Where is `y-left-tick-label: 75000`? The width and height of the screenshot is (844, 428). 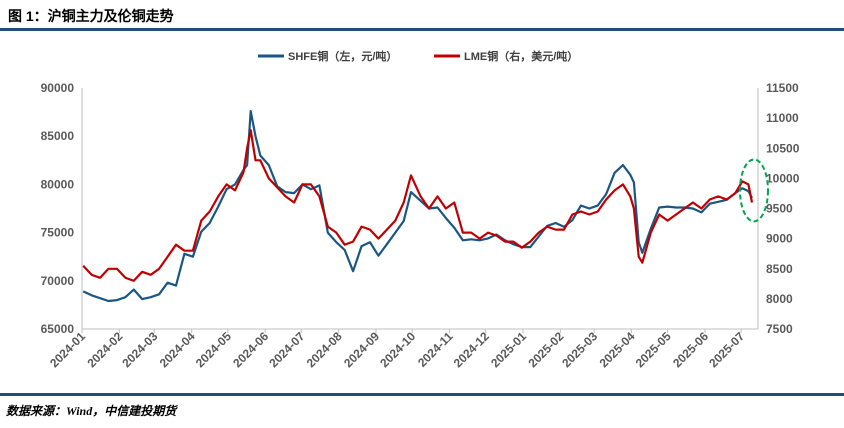
y-left-tick-label: 75000 is located at coordinates (58, 233).